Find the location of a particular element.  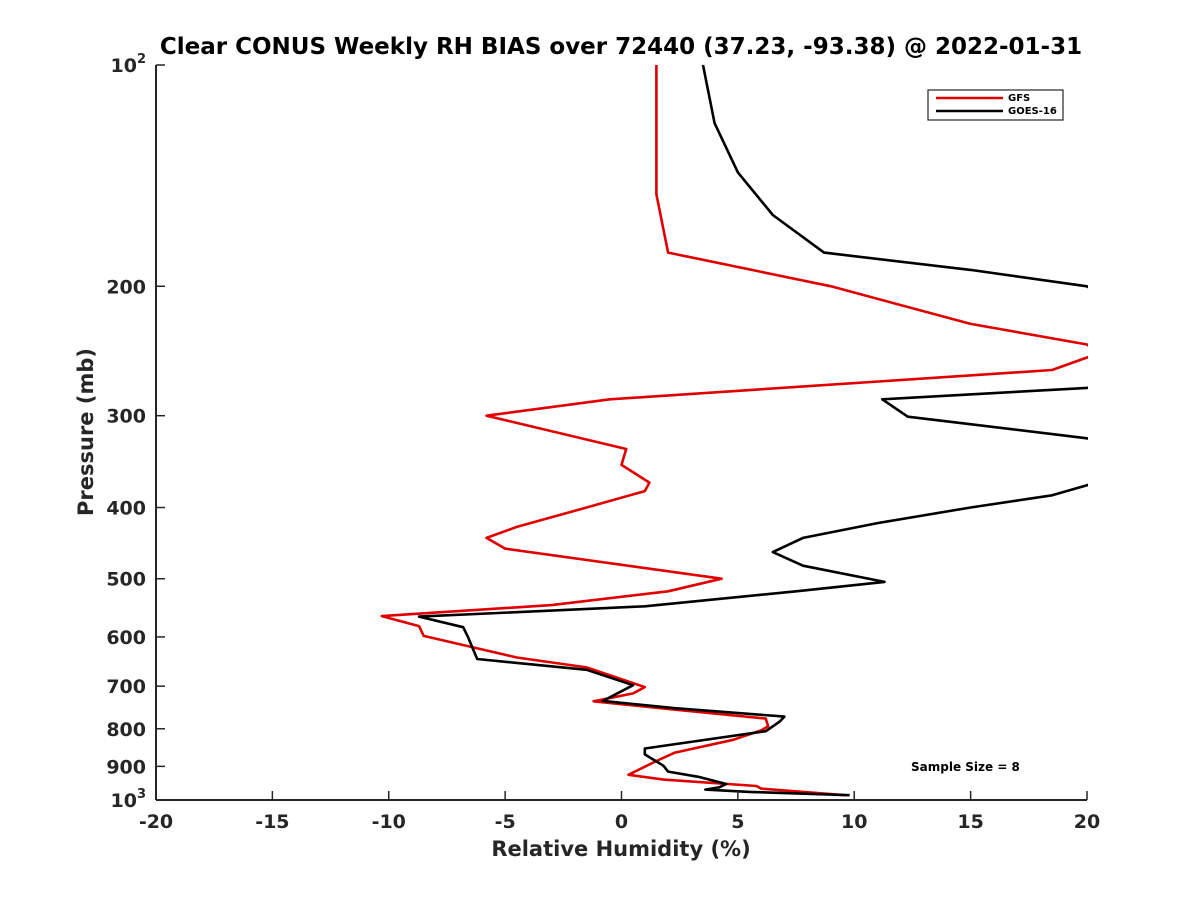

y-tick-label: 900 is located at coordinates (126, 767).